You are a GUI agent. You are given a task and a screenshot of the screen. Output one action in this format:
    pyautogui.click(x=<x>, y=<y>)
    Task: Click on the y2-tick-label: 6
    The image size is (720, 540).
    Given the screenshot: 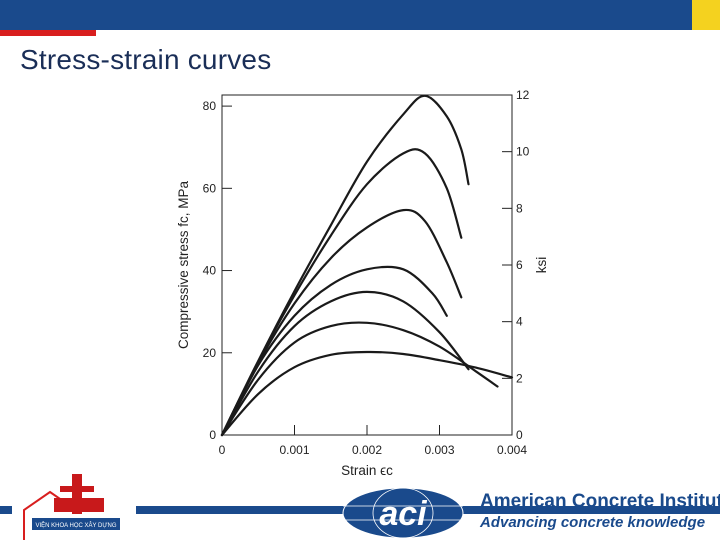 What is the action you would take?
    pyautogui.click(x=519, y=265)
    